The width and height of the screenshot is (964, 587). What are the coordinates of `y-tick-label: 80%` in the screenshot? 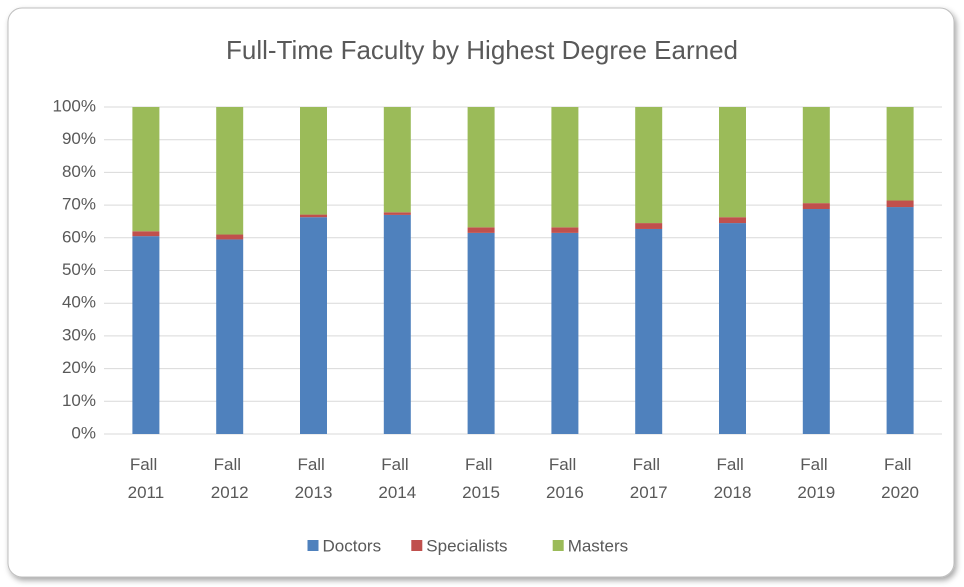 It's located at (79, 171).